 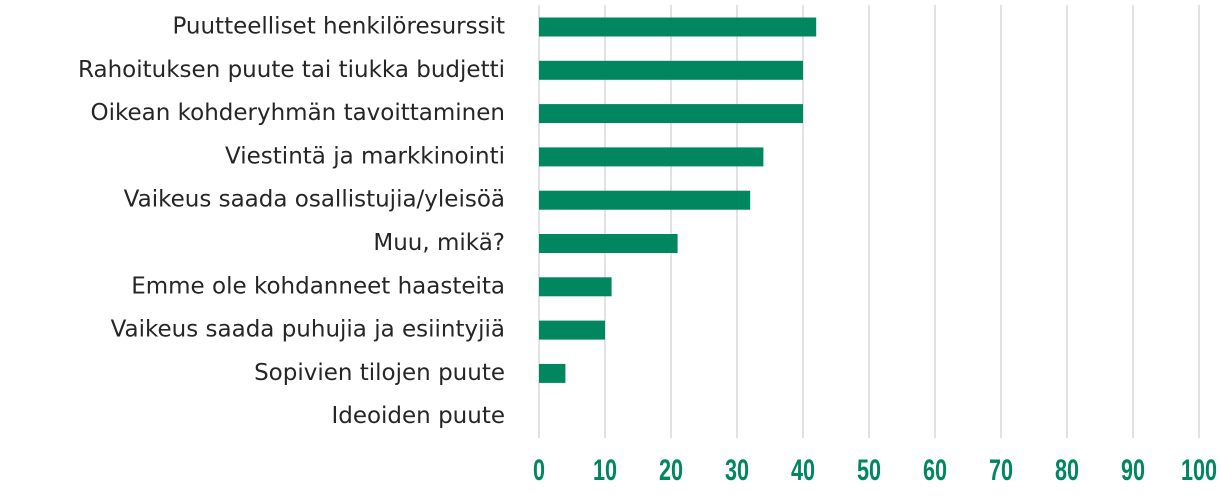 What do you see at coordinates (1199, 469) in the screenshot?
I see `x-tick-label: 100` at bounding box center [1199, 469].